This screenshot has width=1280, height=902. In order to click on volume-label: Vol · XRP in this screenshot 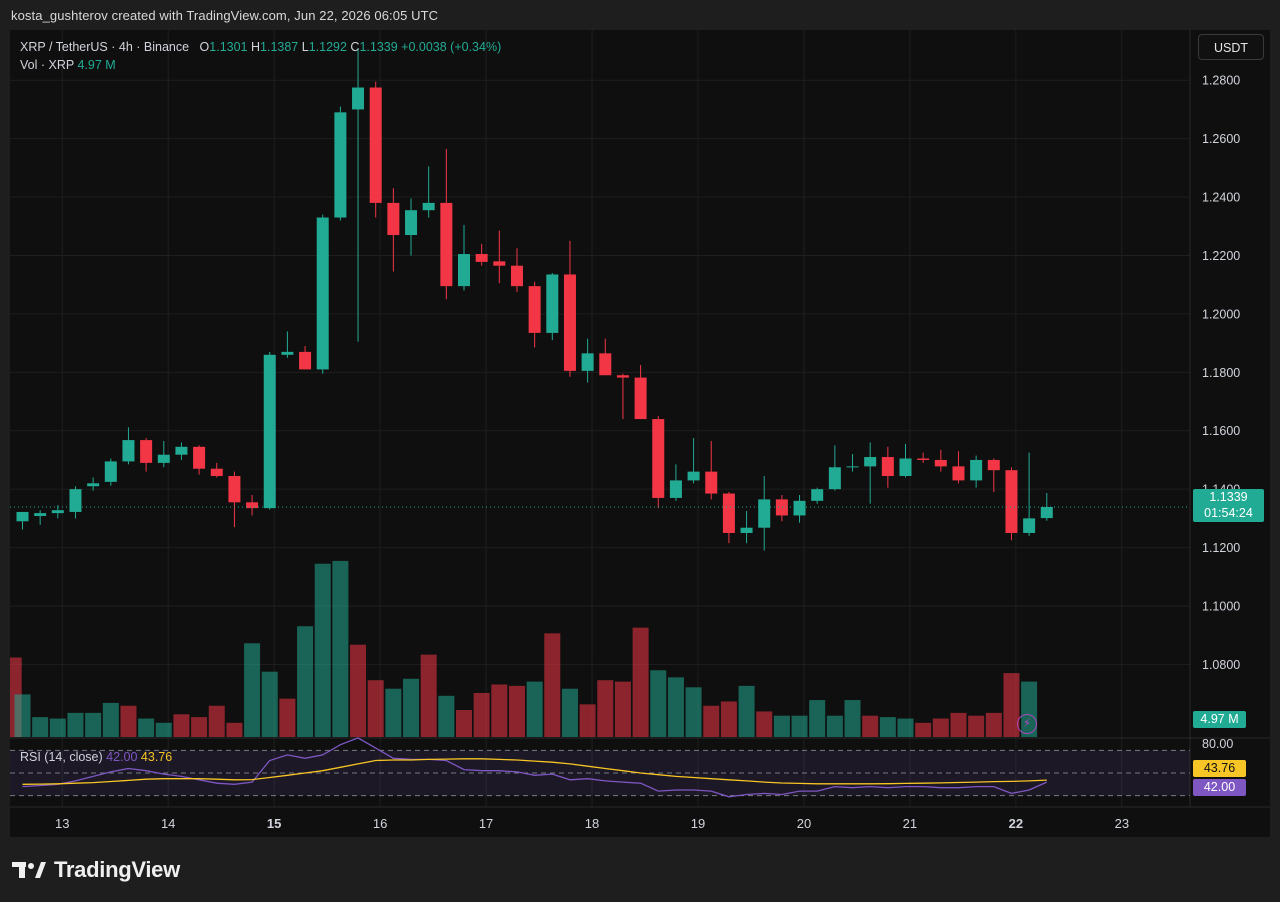, I will do `click(47, 65)`.